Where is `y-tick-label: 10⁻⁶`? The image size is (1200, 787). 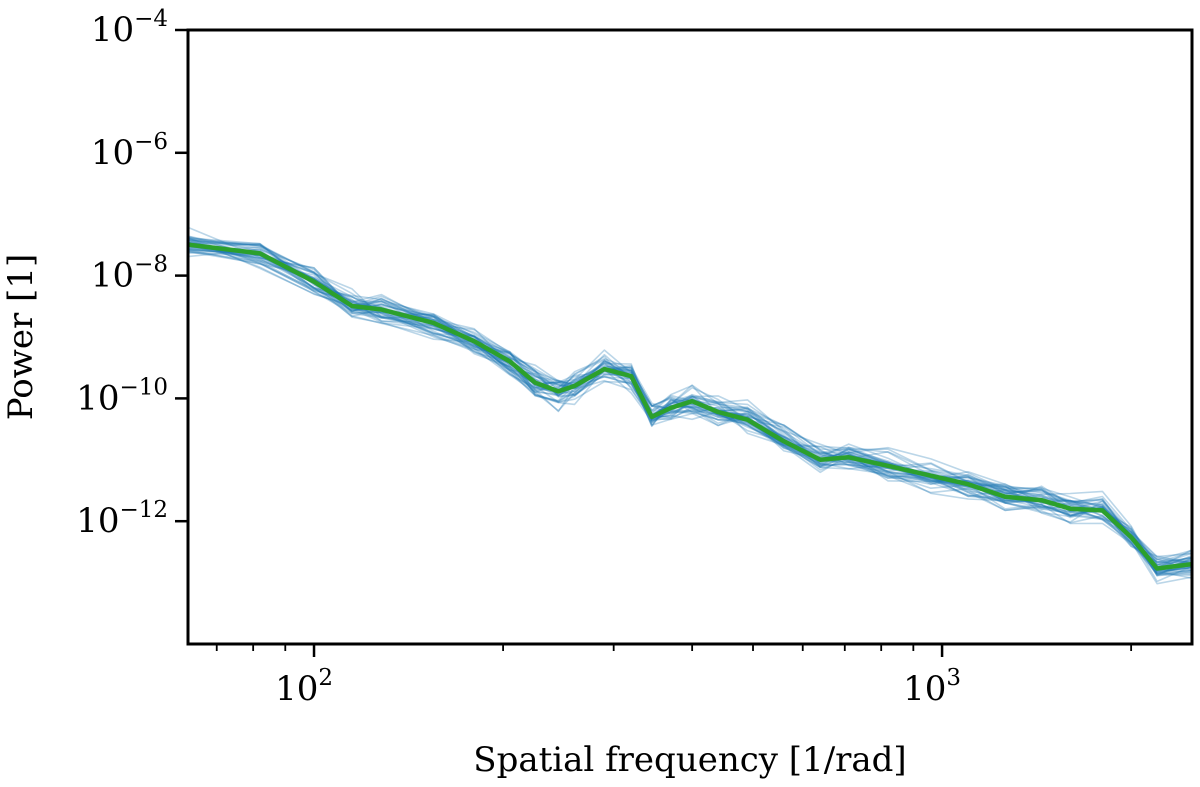 y-tick-label: 10⁻⁶ is located at coordinates (129, 151).